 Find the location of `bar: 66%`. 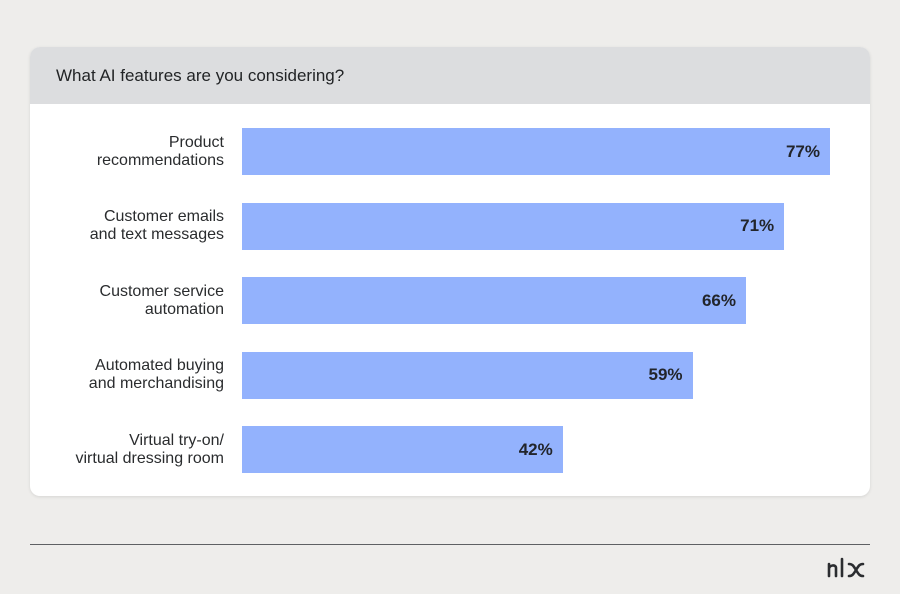

bar: 66% is located at coordinates (494, 300).